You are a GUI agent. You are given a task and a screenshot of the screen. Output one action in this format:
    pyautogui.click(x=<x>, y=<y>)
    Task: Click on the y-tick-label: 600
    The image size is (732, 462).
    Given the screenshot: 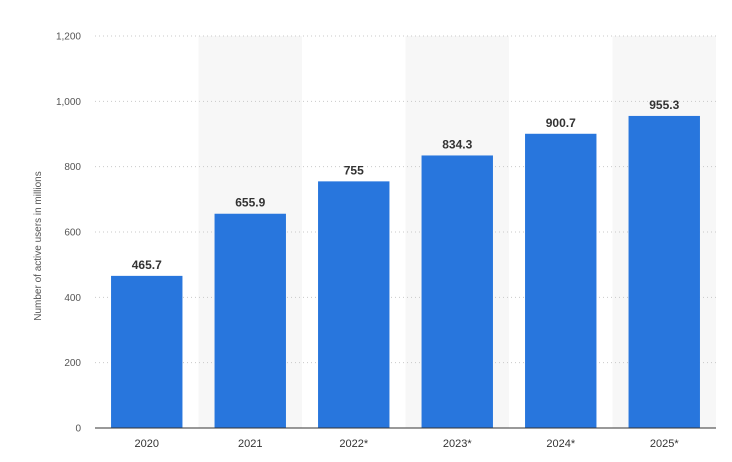 What is the action you would take?
    pyautogui.click(x=72, y=233)
    